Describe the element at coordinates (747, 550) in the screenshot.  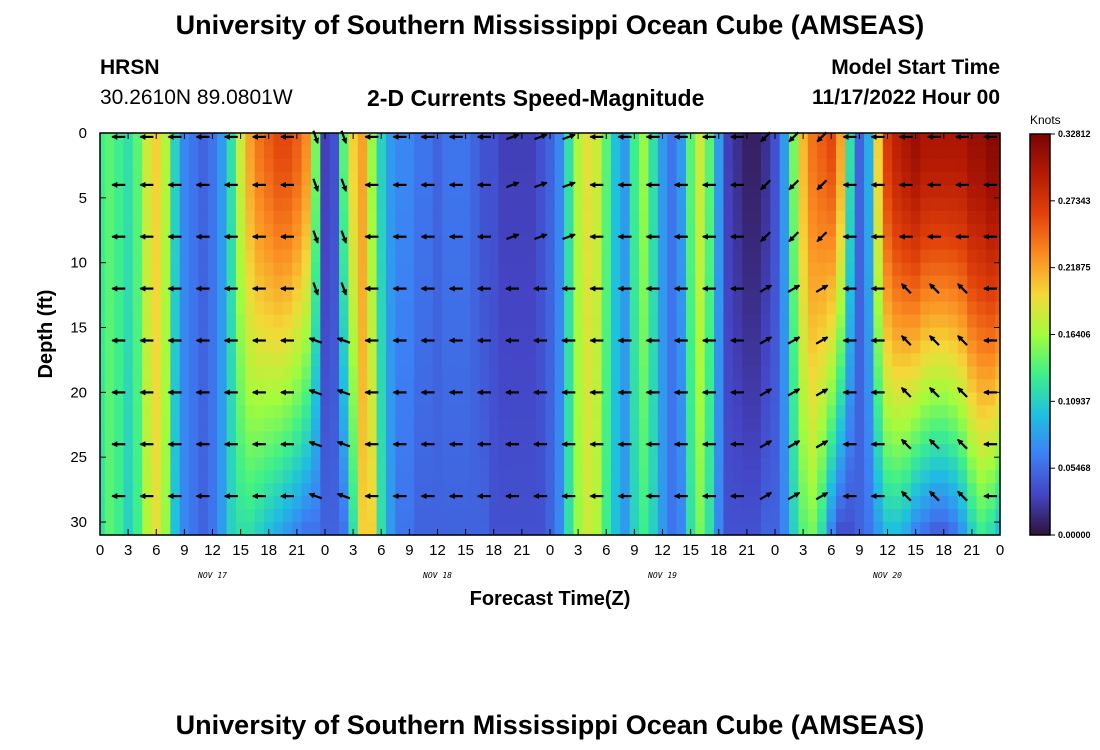
I see `x-tick-label: 21` at that location.